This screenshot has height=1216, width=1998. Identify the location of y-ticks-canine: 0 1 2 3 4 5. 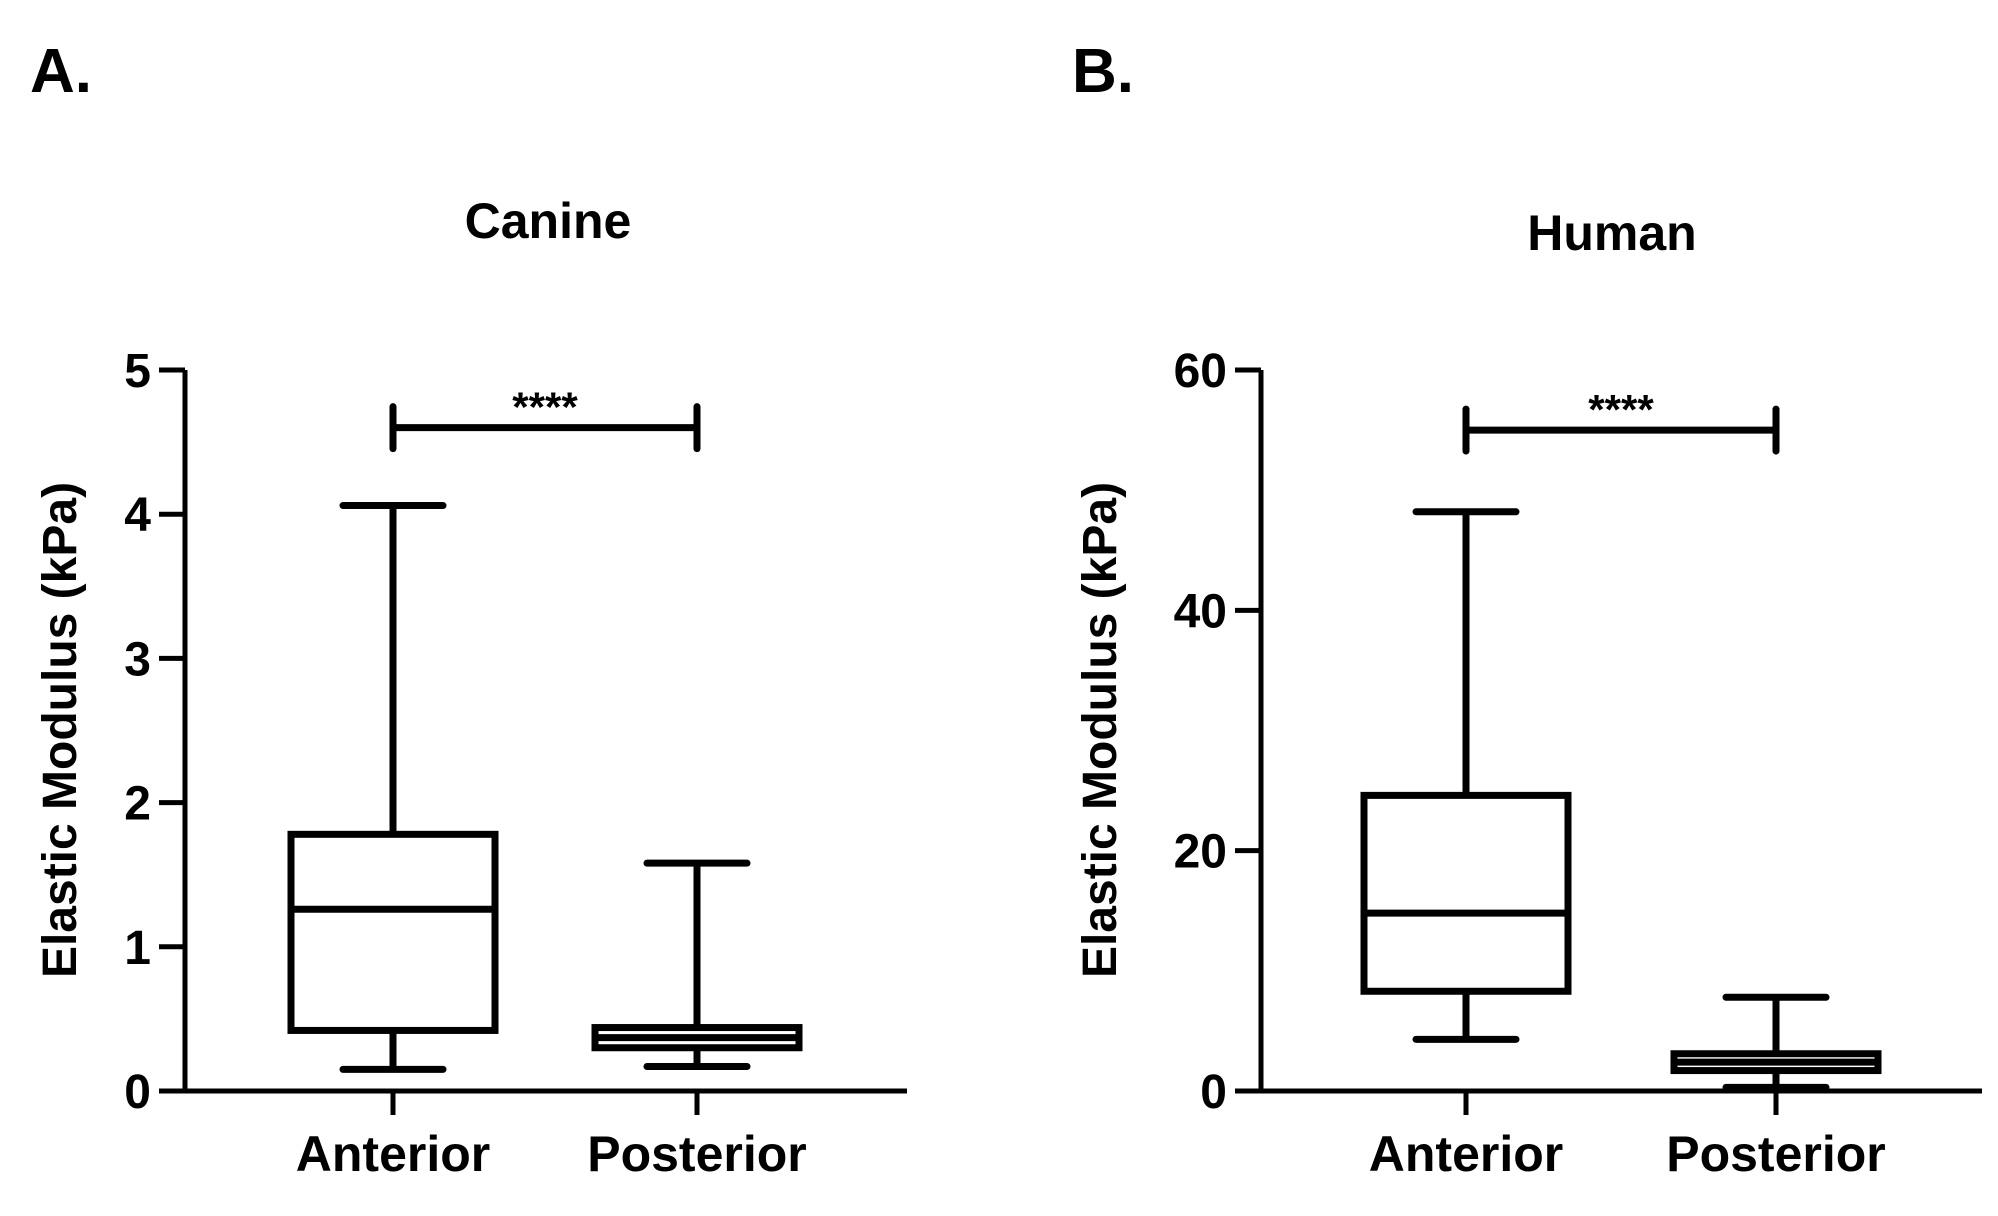
(154, 732).